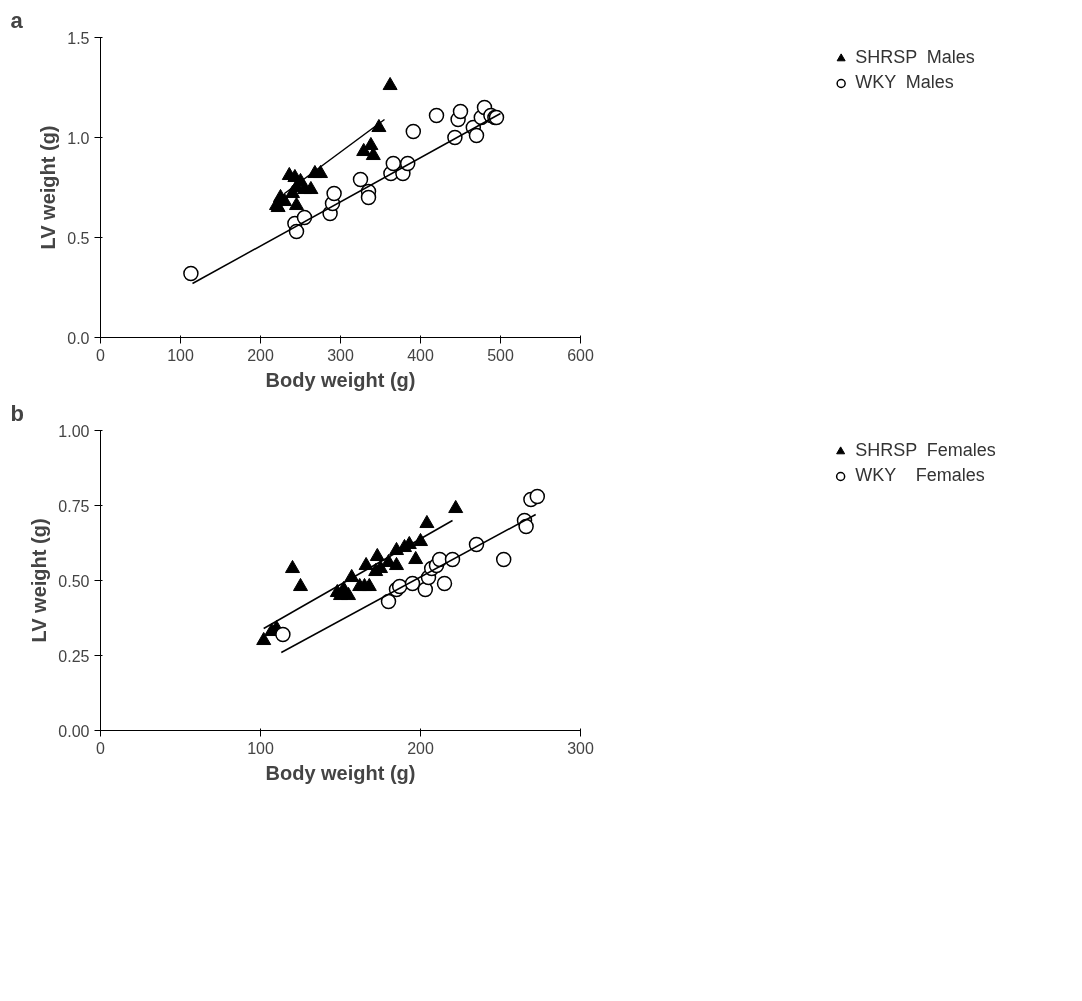 This screenshot has width=1082, height=1001. Describe the element at coordinates (915, 57) in the screenshot. I see `legend-label: SHRSP Males` at that location.